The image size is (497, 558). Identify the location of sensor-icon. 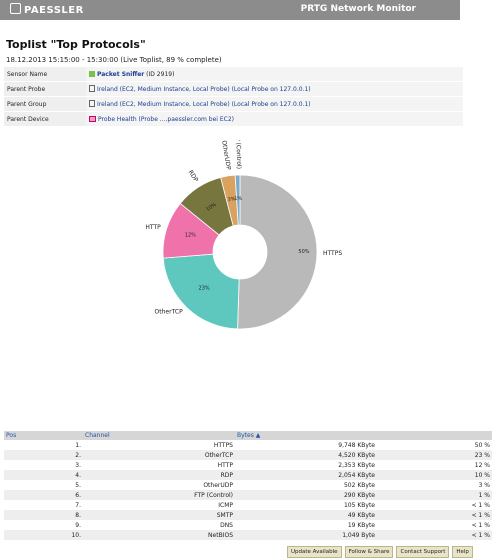
(92, 73).